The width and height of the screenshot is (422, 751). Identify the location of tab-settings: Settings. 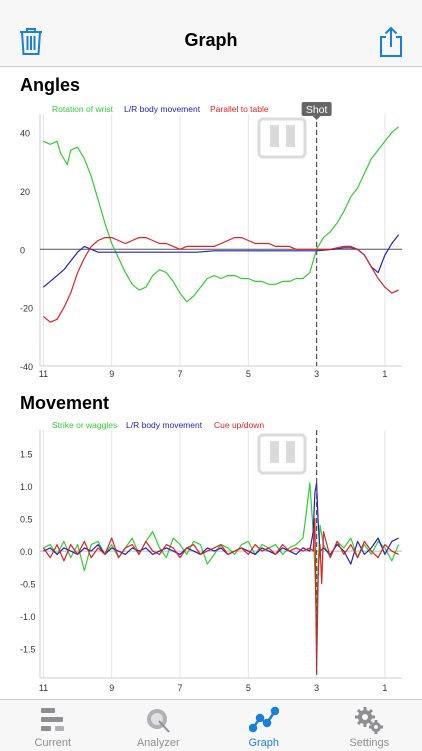
(369, 725).